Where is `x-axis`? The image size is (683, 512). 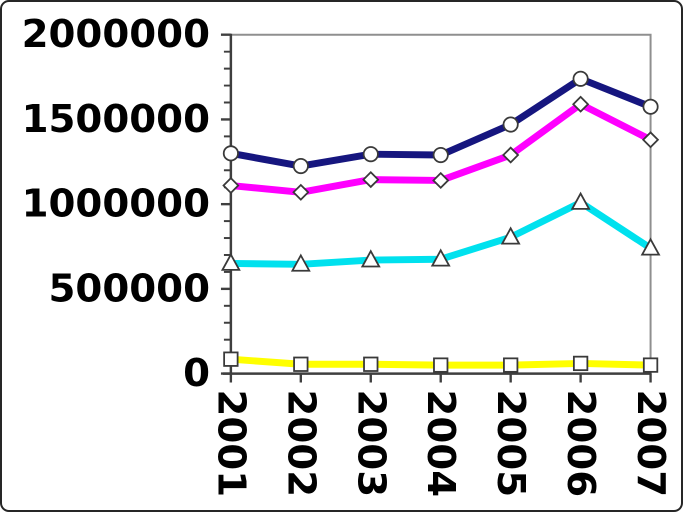 x-axis is located at coordinates (437, 377).